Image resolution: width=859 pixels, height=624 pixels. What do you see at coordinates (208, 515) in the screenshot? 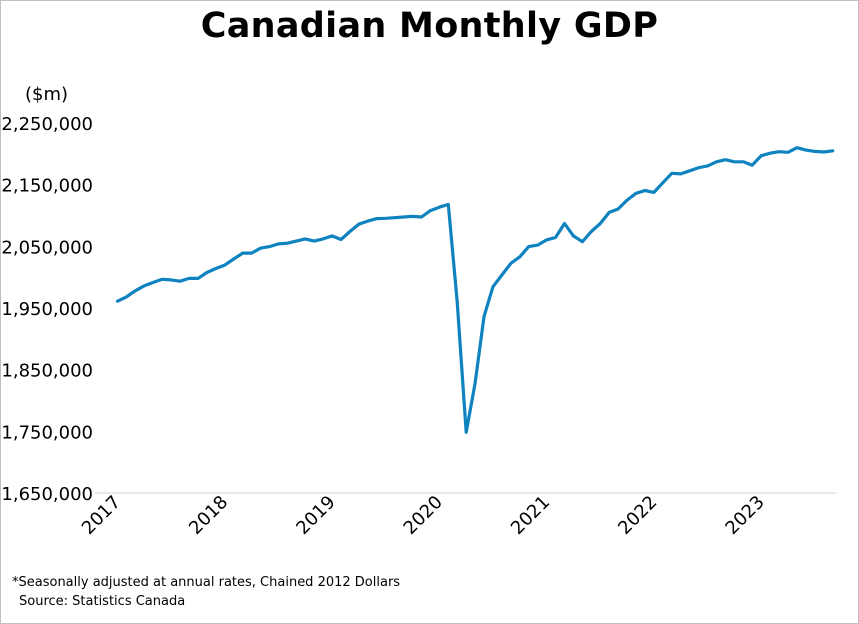
I see `x-tick-label: 2018` at bounding box center [208, 515].